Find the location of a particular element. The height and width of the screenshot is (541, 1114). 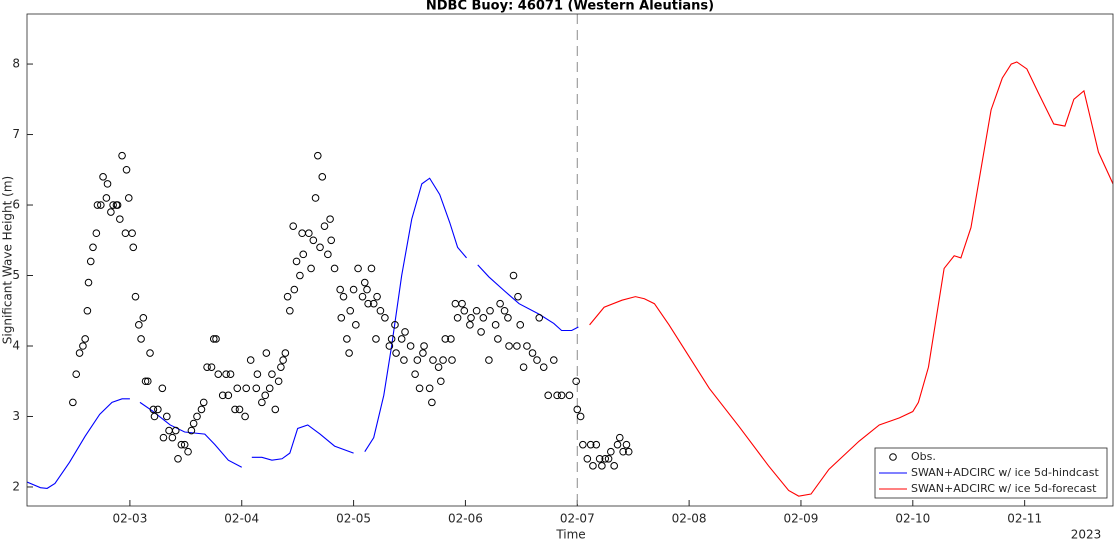

y-tick-label: 6 is located at coordinates (16, 205).